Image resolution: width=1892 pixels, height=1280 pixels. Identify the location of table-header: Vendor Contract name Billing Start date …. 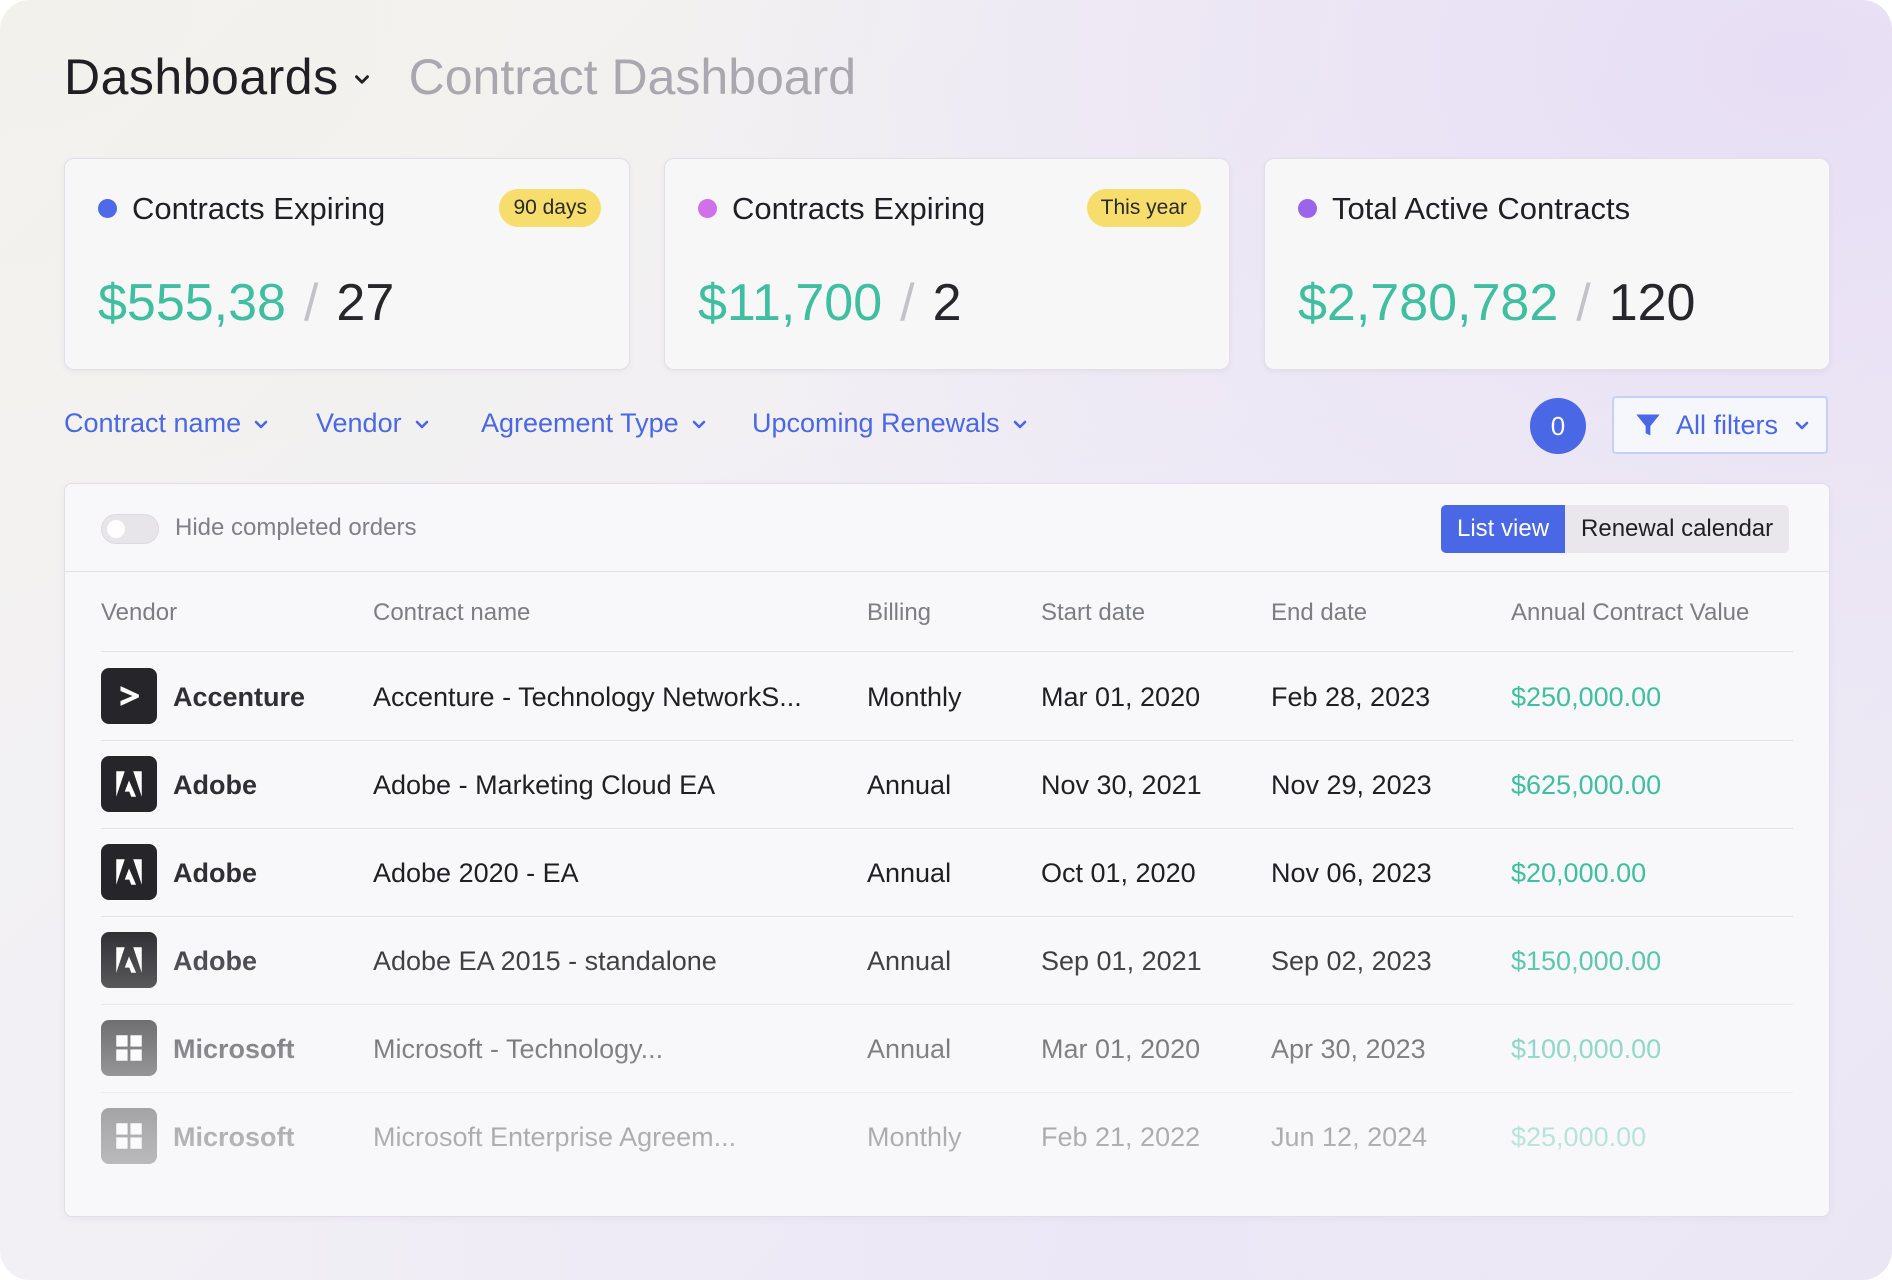
(947, 611).